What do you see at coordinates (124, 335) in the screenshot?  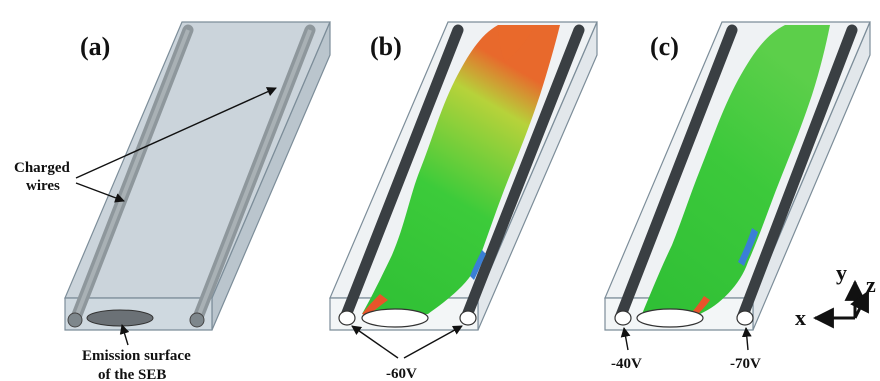 I see `emission-surface-arrow` at bounding box center [124, 335].